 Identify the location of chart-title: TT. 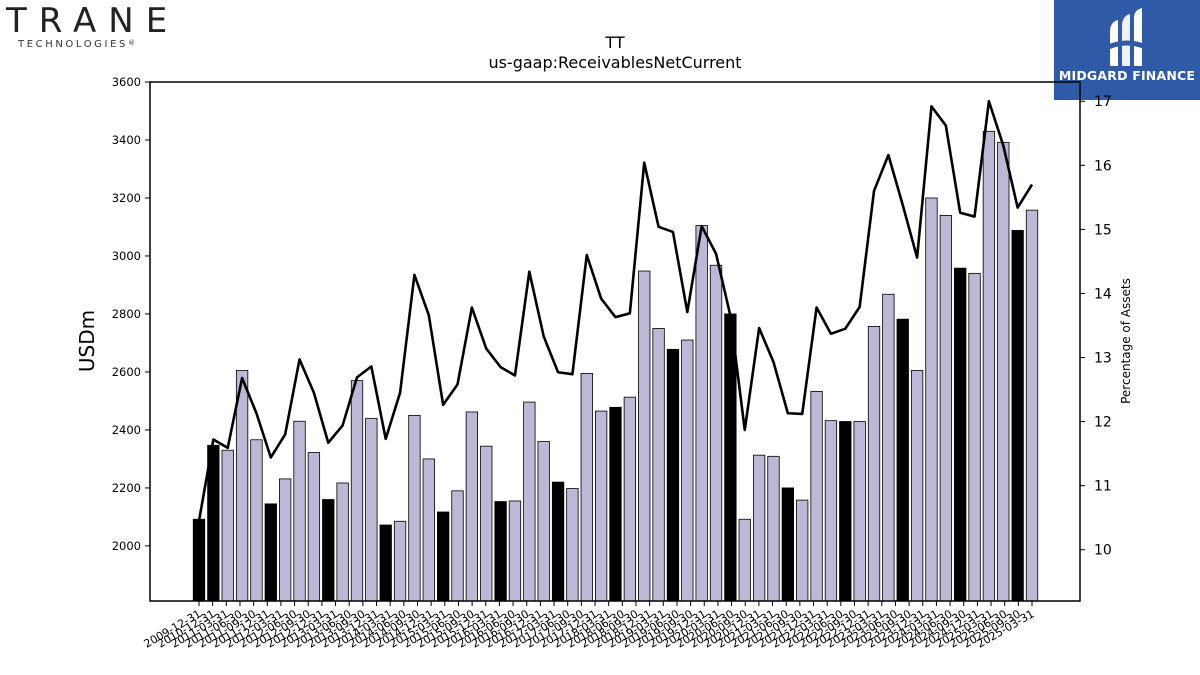
(614, 42).